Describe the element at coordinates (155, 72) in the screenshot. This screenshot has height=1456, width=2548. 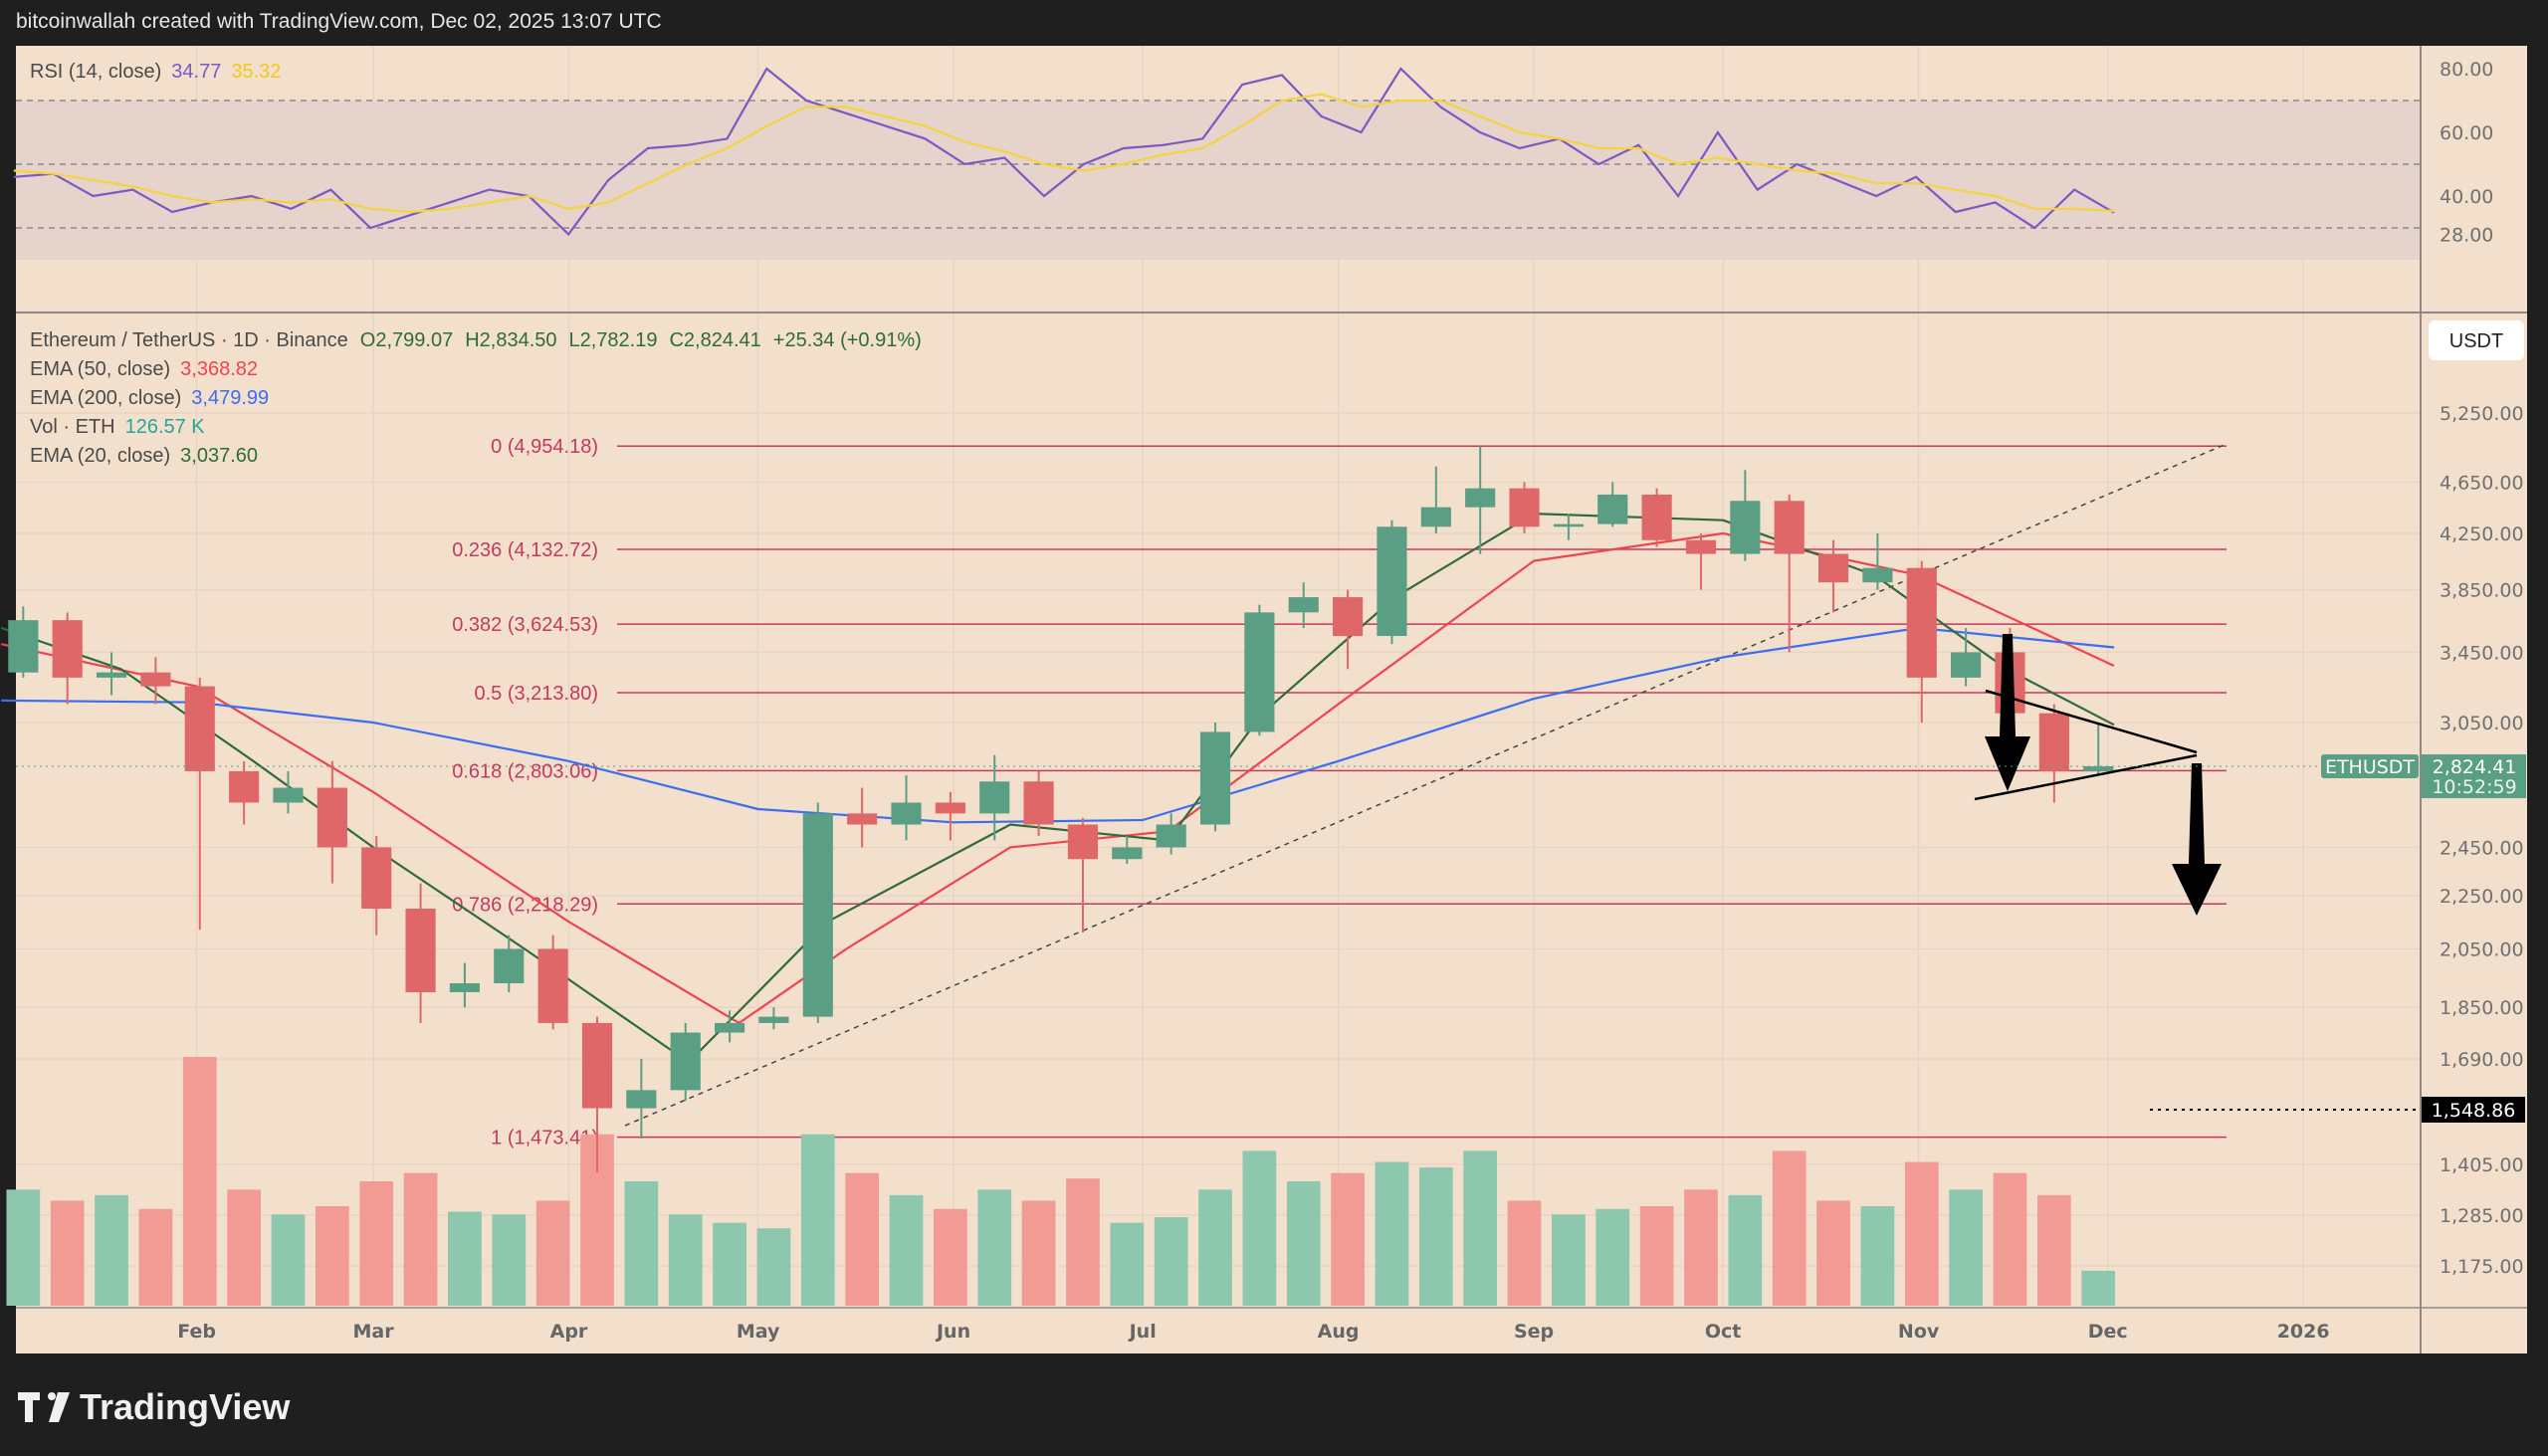
I see `rsi-legend: RSI (14, close) 34.77 35.32` at that location.